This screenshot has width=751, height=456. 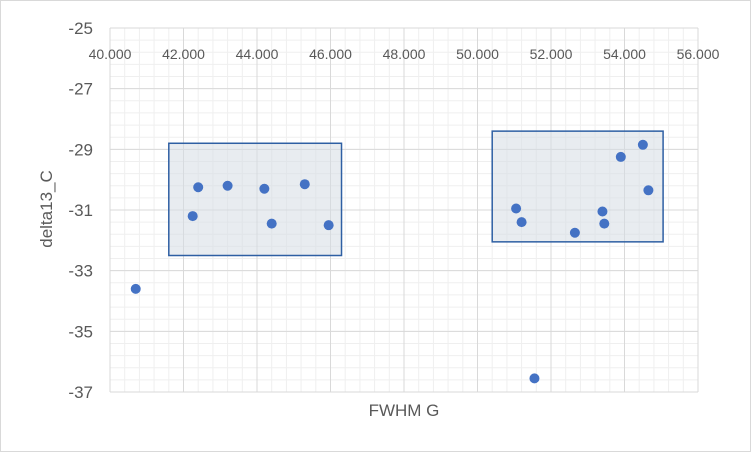 I want to click on x-tick-label: 44.000, so click(x=257, y=54).